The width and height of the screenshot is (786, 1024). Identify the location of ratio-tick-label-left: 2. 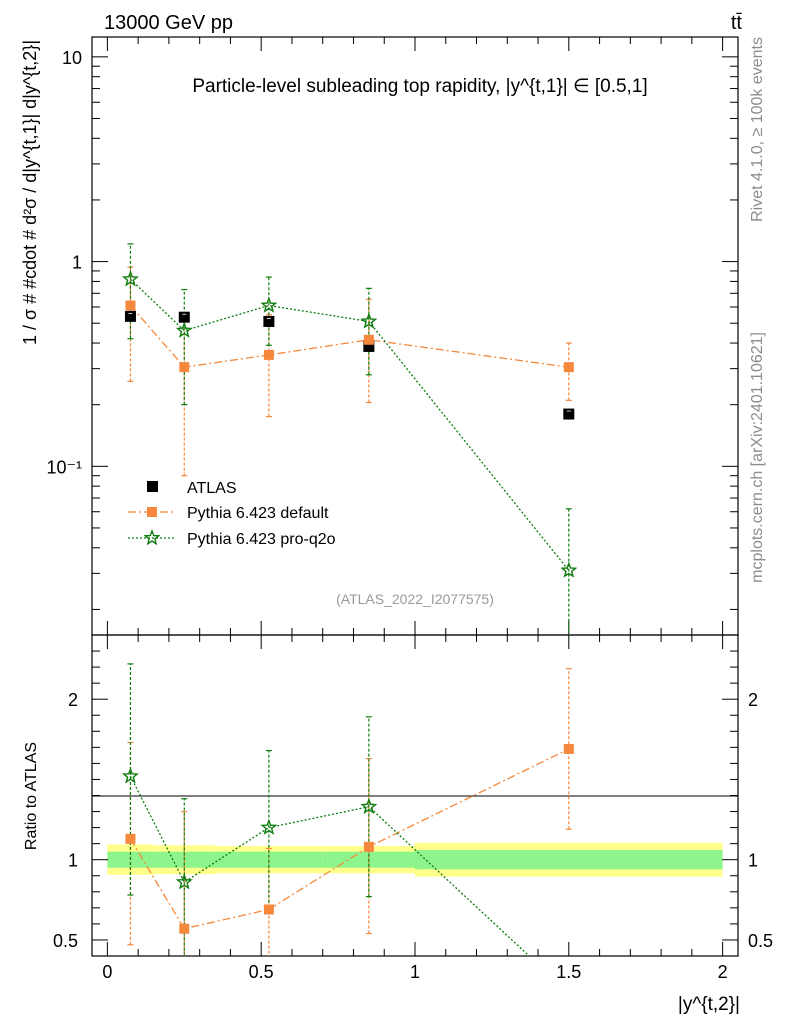
(73, 700).